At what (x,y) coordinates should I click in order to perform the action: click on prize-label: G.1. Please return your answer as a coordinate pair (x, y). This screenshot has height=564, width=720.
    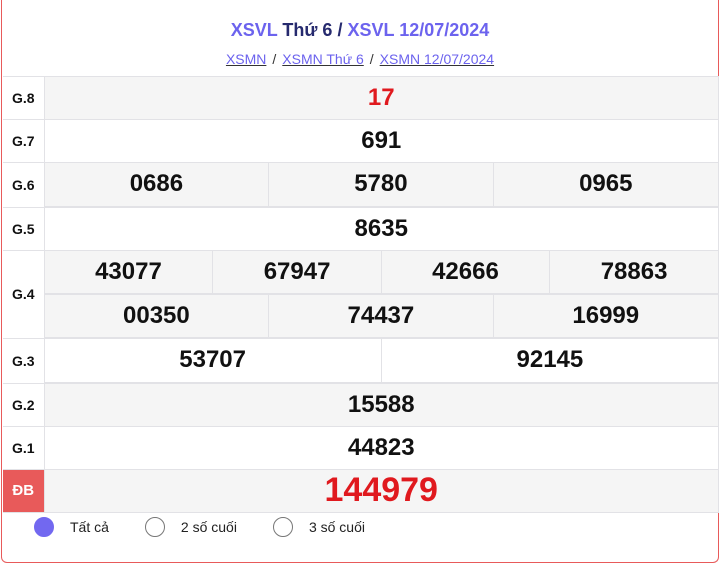
    Looking at the image, I should click on (24, 447).